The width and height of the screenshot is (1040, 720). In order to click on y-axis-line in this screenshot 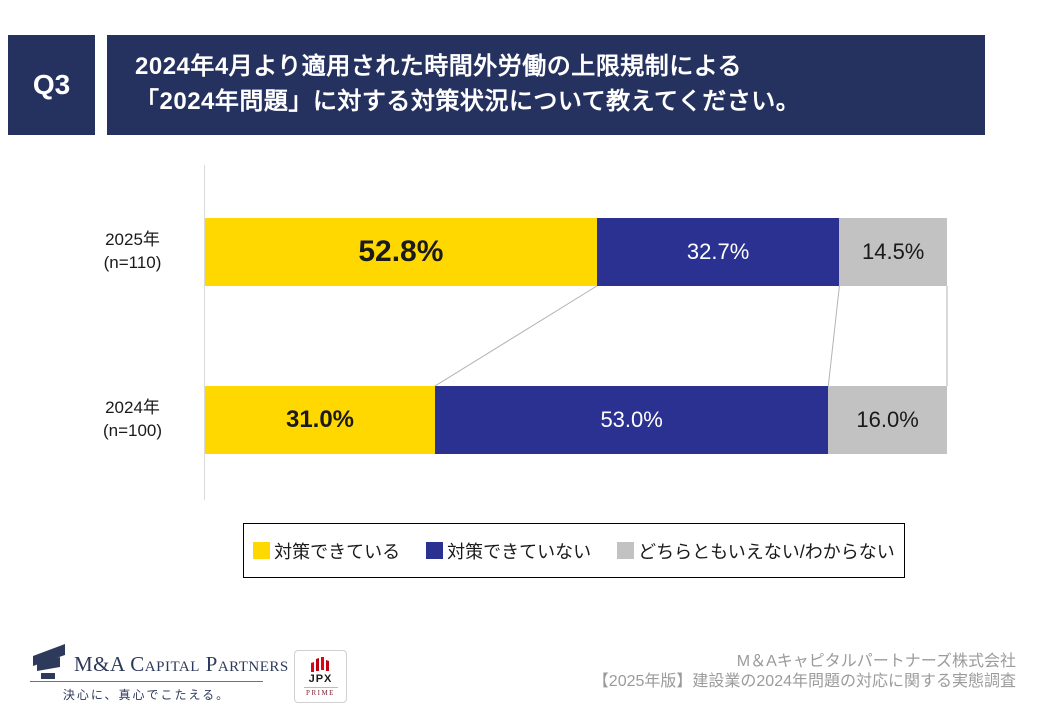, I will do `click(204, 332)`.